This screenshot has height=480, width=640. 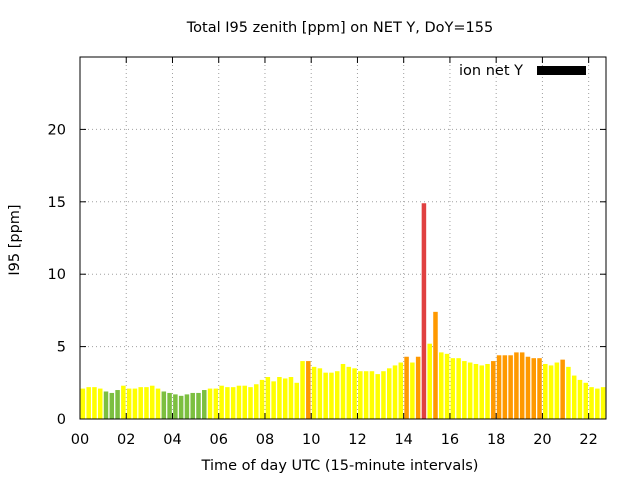 What do you see at coordinates (340, 466) in the screenshot?
I see `x-axis-label: Time of day UTC (15-minute intervals)` at bounding box center [340, 466].